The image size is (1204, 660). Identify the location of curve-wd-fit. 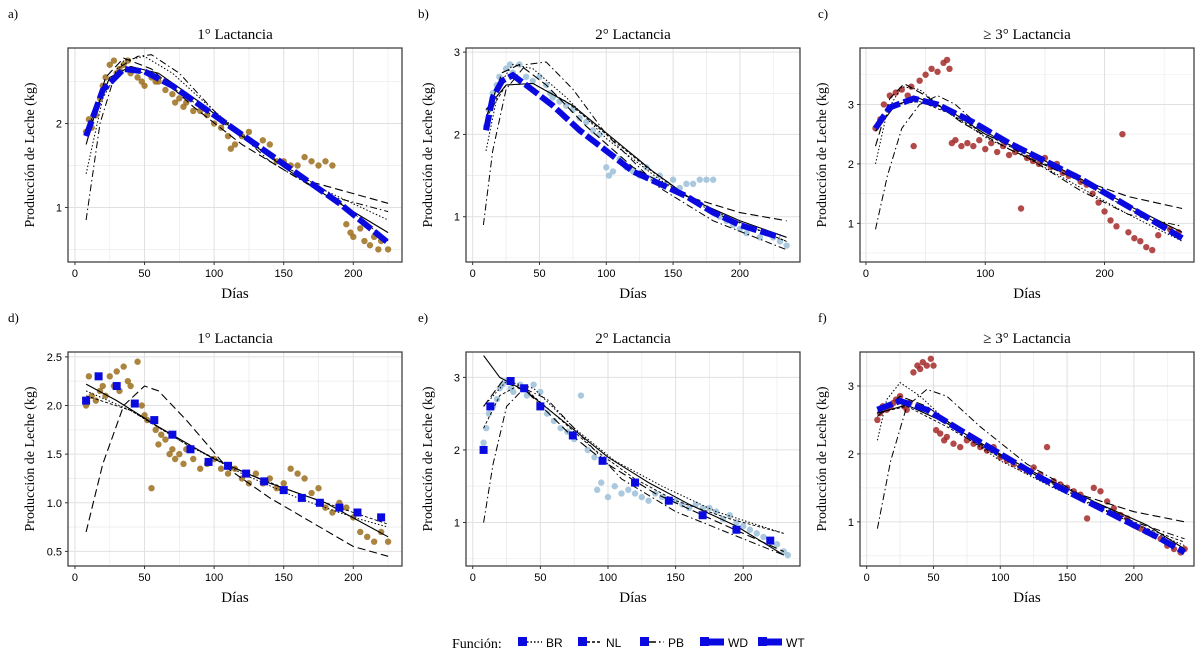
(1031, 476).